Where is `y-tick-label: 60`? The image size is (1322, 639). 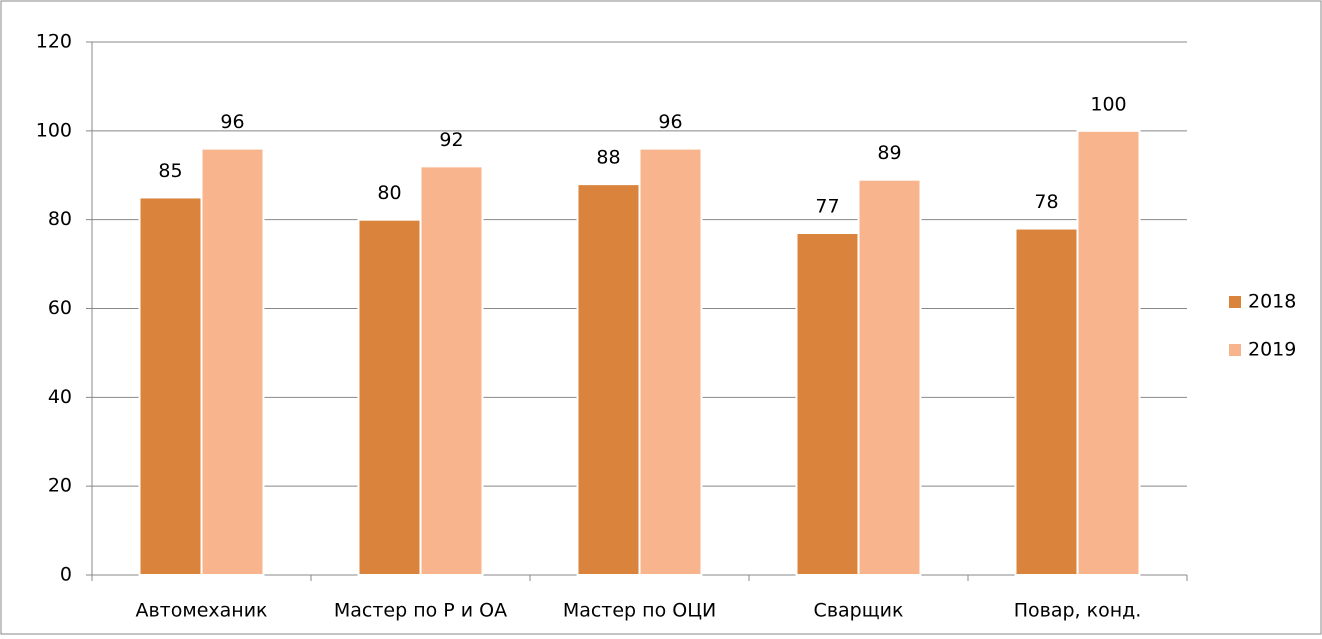
y-tick-label: 60 is located at coordinates (60, 308).